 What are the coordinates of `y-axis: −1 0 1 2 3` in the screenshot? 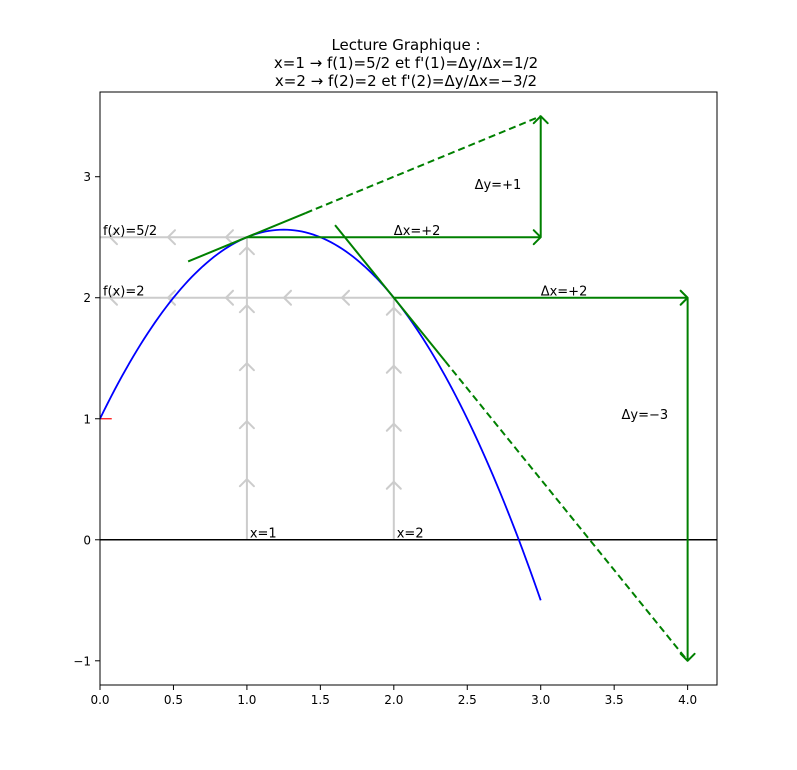 It's located at (86, 419).